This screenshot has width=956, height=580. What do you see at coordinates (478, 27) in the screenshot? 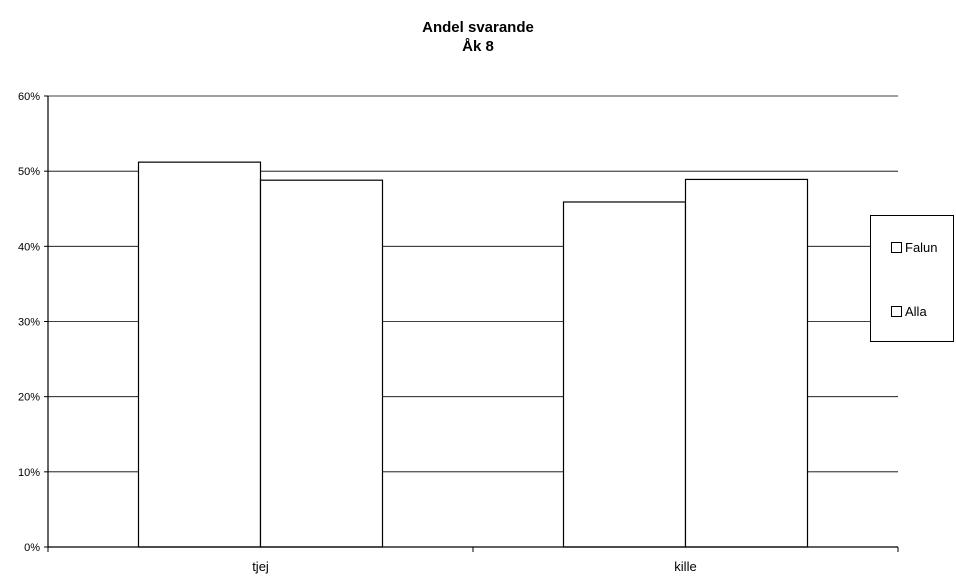
I see `chart-title: Andel svarande` at bounding box center [478, 27].